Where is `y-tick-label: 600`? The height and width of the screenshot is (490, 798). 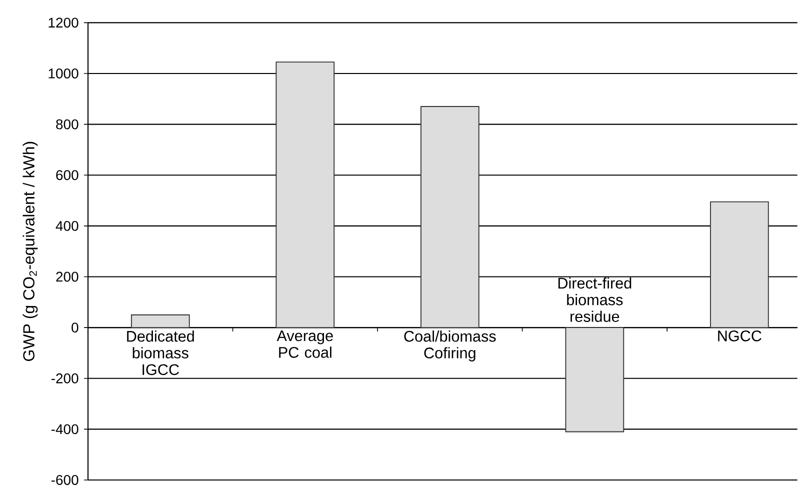
y-tick-label: 600 is located at coordinates (67, 175).